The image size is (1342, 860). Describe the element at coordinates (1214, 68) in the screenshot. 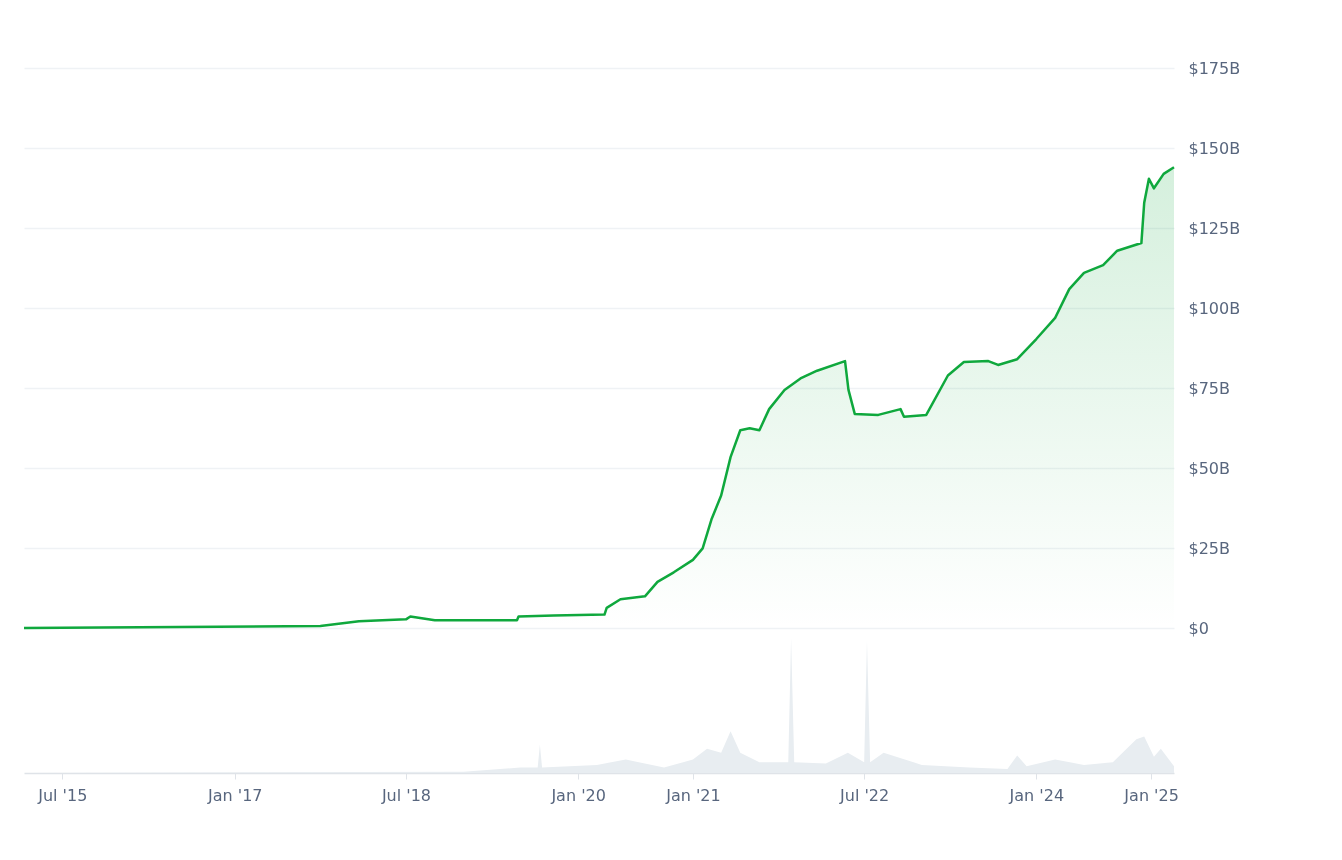

I see `y-tick-label: $175B` at that location.